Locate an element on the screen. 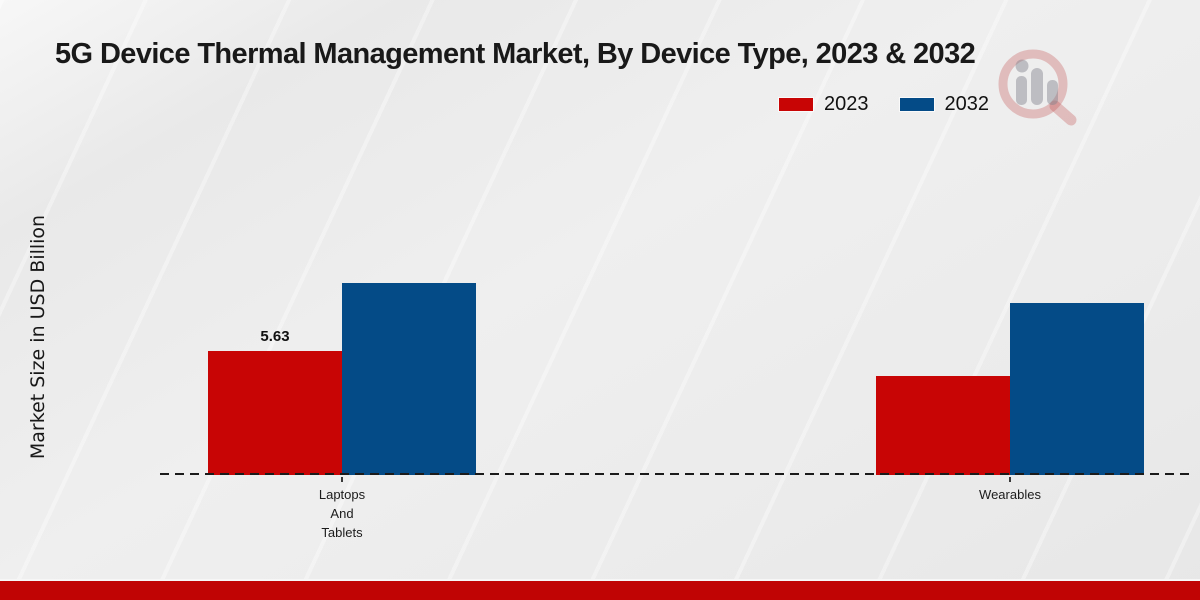 The height and width of the screenshot is (600, 1200). legend: 2023 2032 is located at coordinates (883, 104).